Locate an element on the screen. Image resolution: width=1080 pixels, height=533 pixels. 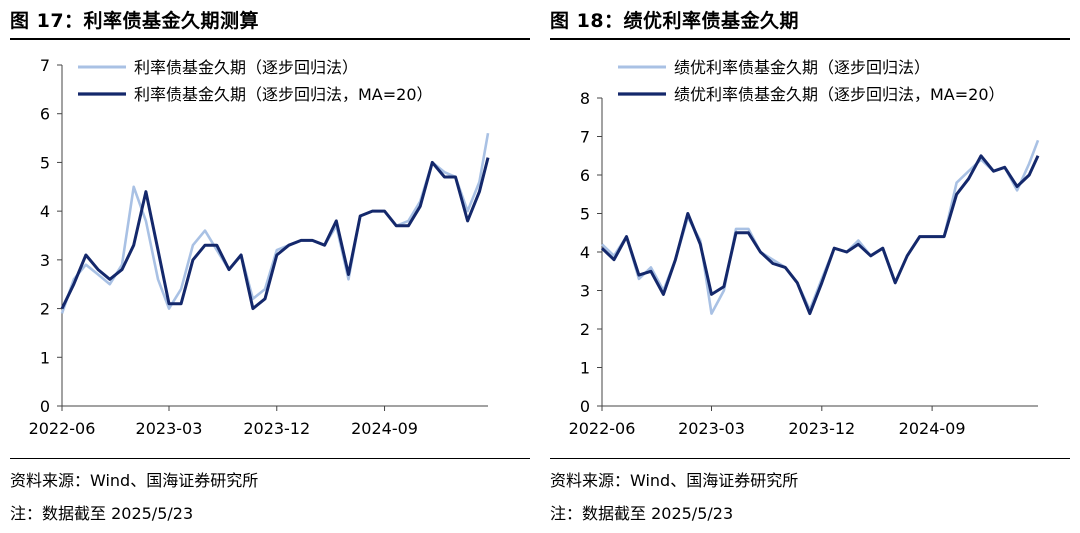
legend-label: 绩优利率债基金久期（逐步回归法，MA=20） is located at coordinates (839, 94).